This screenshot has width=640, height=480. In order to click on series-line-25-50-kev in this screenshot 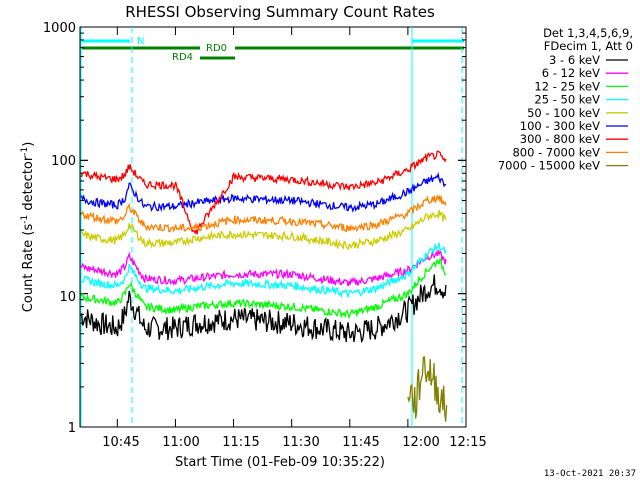, I will do `click(263, 270)`.